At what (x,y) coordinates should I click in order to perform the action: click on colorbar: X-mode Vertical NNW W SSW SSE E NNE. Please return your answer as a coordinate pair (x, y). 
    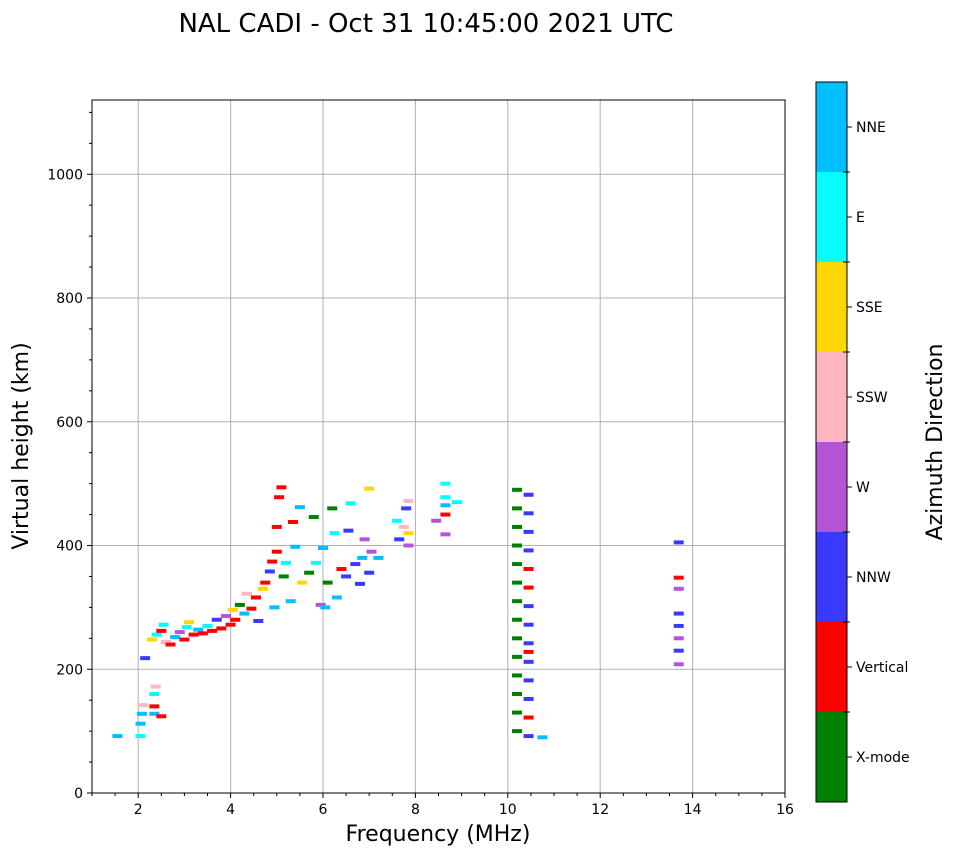
    Looking at the image, I should click on (862, 442).